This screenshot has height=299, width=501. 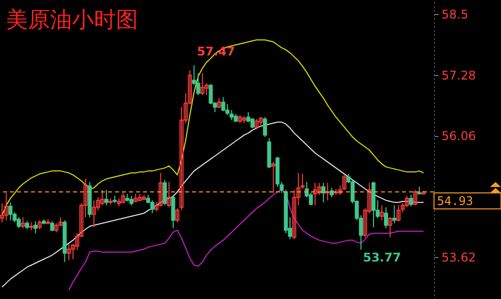 What do you see at coordinates (455, 201) in the screenshot?
I see `ref-line-label: 54.93` at bounding box center [455, 201].